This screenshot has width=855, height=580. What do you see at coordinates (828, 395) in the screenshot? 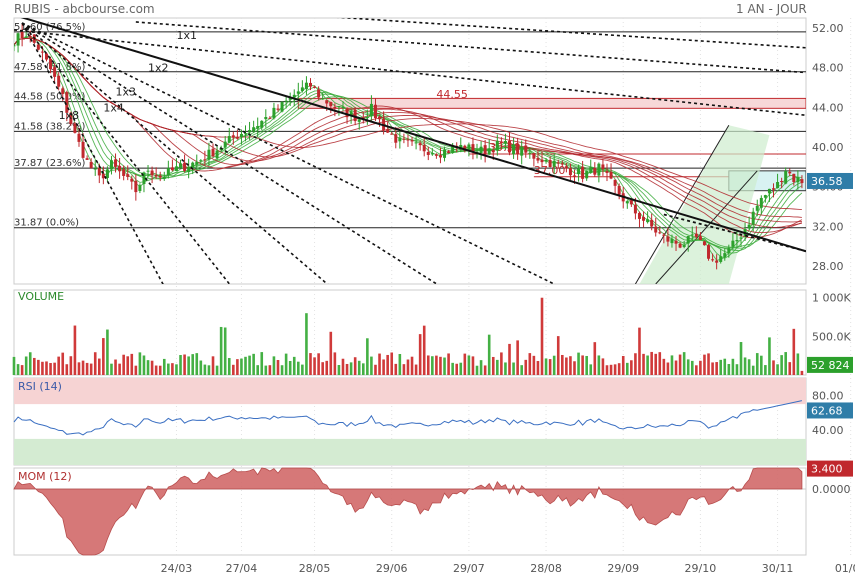
I see `rsi-y-tick-label: 80.00` at bounding box center [828, 395].